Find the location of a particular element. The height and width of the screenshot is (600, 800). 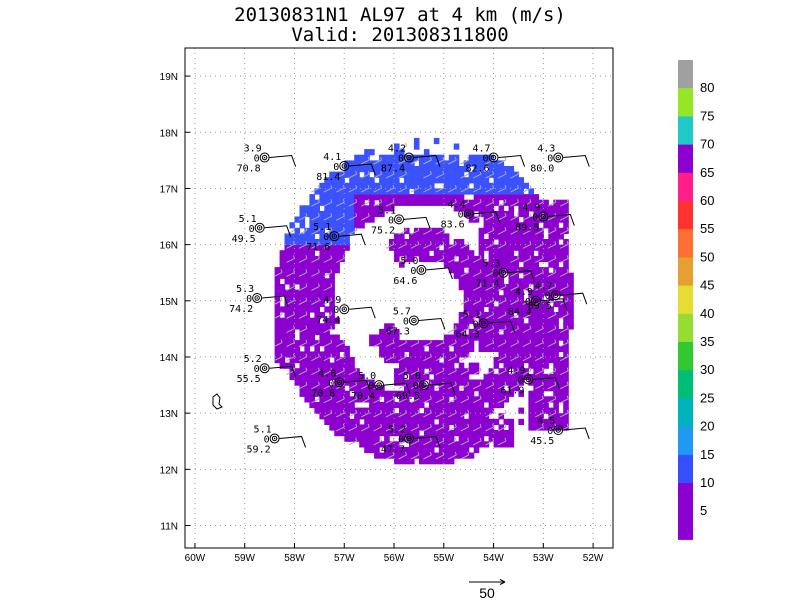

lon-tick-label: 60W is located at coordinates (195, 558).